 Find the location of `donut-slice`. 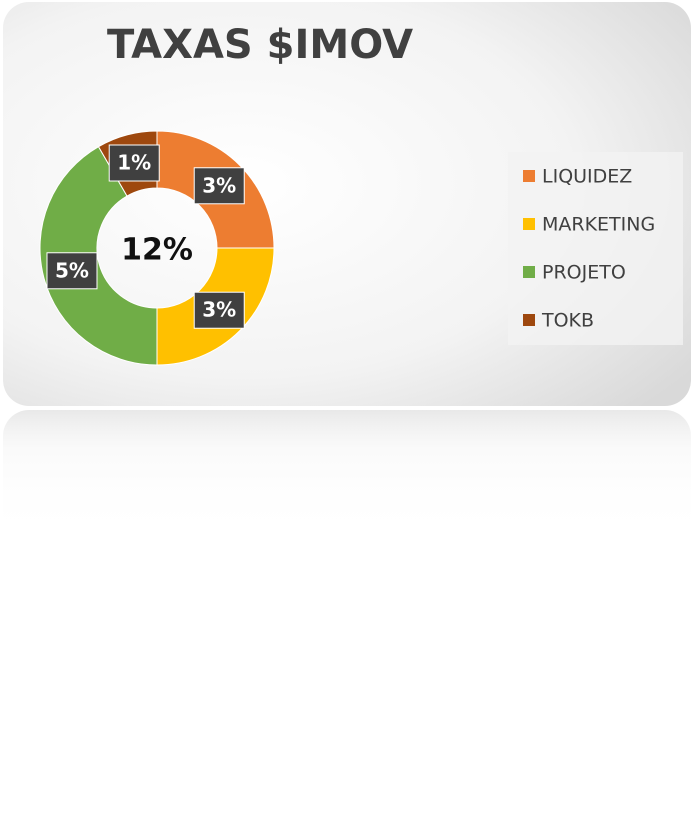

donut-slice is located at coordinates (98, 255).